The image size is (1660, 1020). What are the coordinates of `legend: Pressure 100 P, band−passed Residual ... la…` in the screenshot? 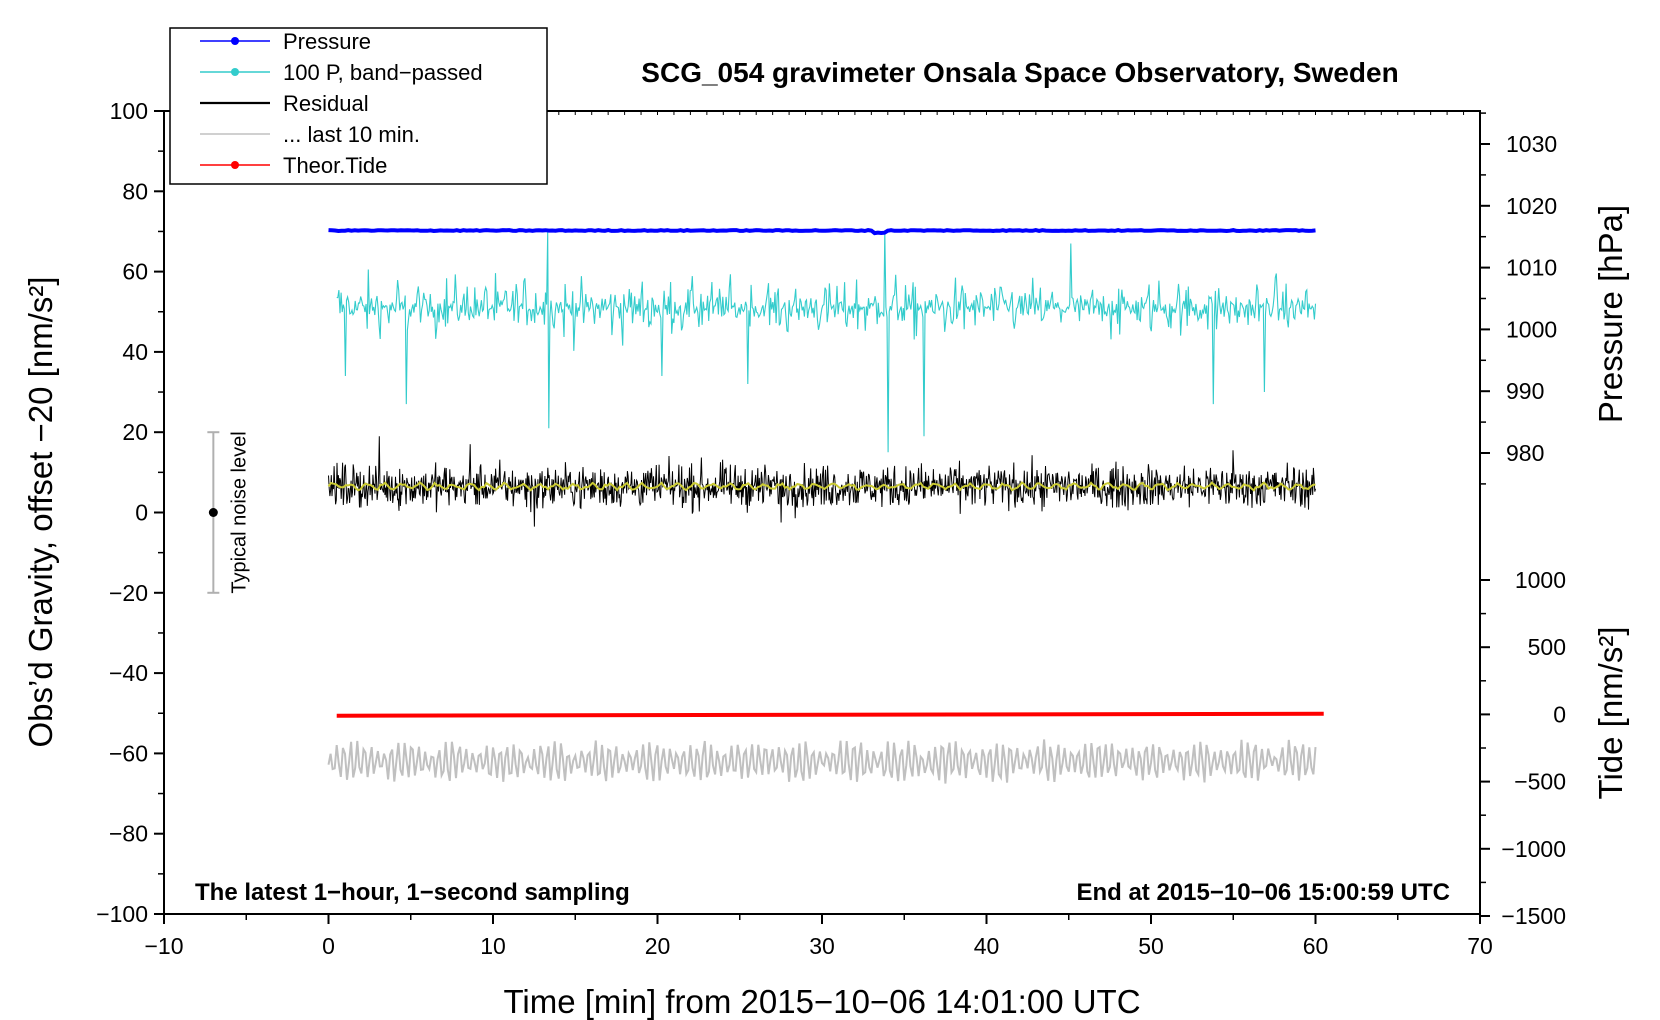 It's located at (358, 106).